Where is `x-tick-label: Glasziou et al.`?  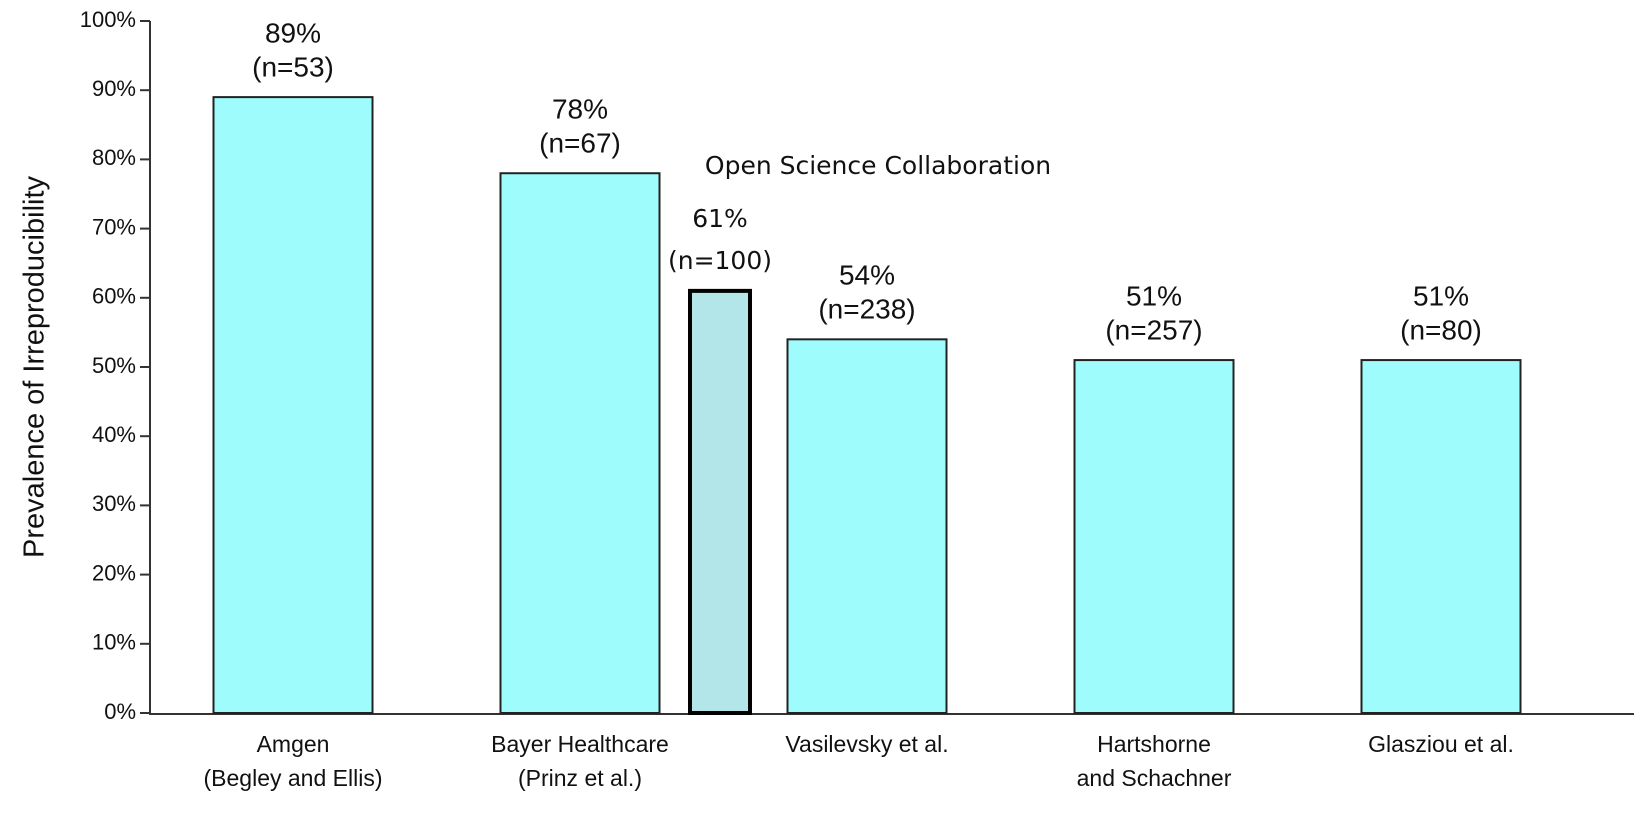 x-tick-label: Glasziou et al. is located at coordinates (1441, 744).